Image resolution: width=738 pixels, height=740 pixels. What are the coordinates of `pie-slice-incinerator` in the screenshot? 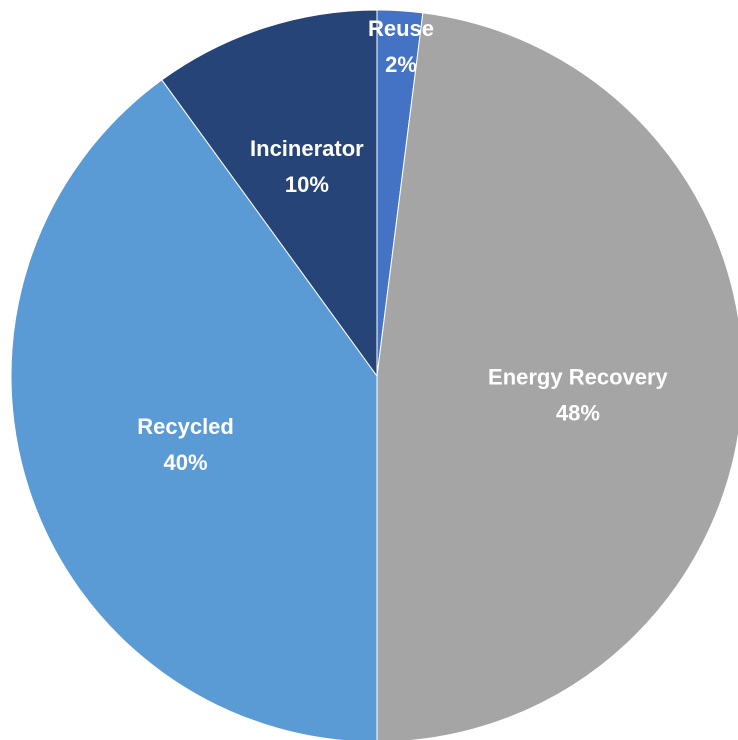 It's located at (269, 193).